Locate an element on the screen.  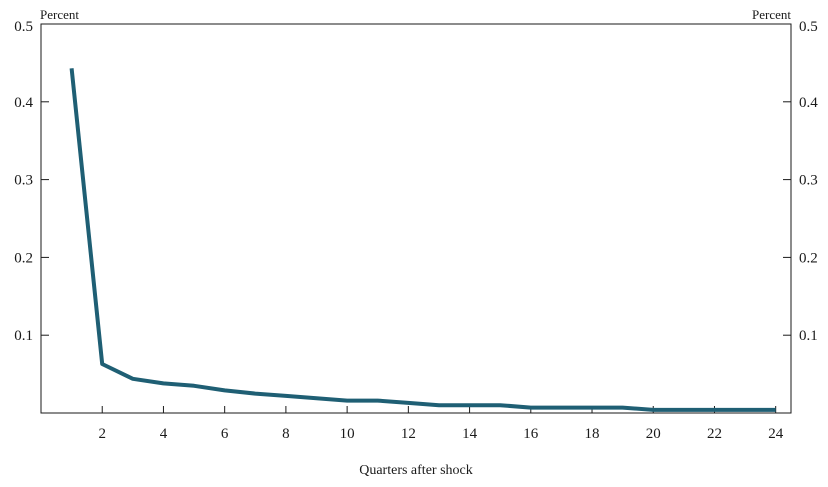
x-axis: 2 4 6 8 10 12 14 16 18 20 22 24 is located at coordinates (441, 424).